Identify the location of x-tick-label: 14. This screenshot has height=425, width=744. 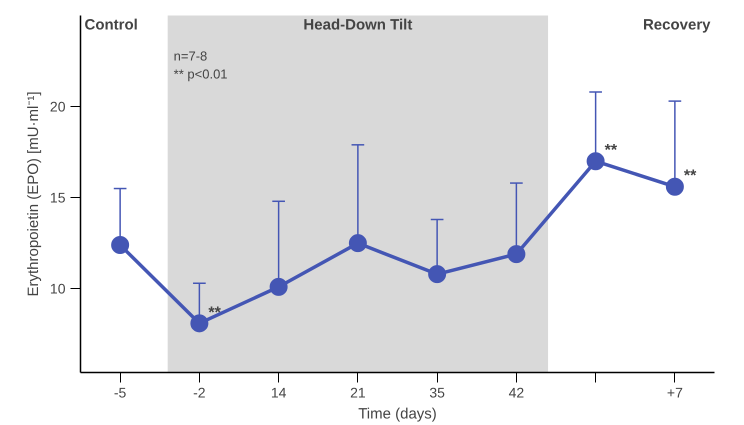
(278, 392).